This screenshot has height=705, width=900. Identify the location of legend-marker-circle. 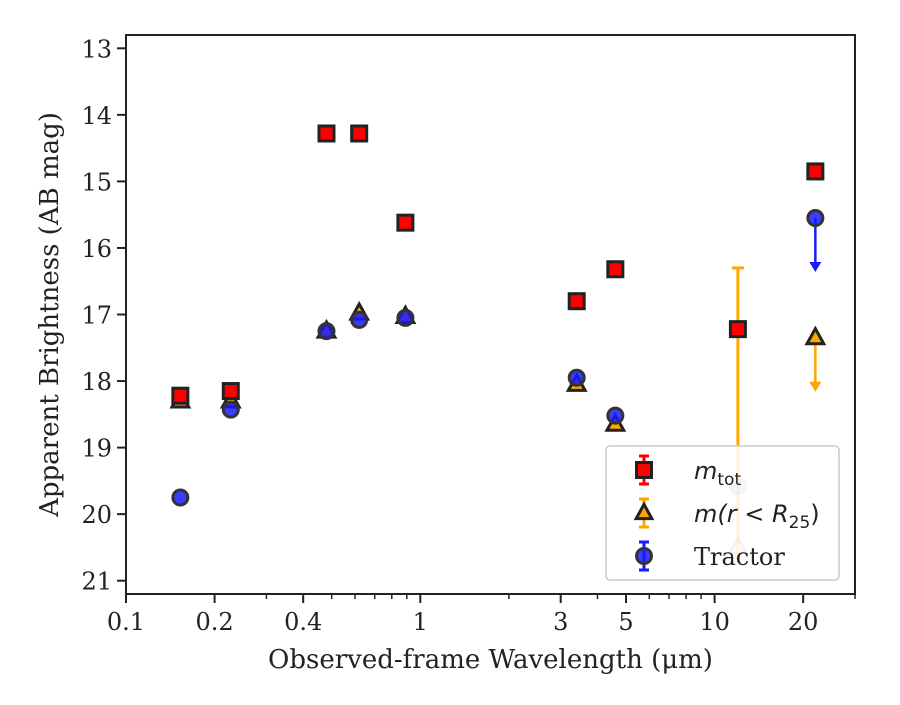
(644, 556).